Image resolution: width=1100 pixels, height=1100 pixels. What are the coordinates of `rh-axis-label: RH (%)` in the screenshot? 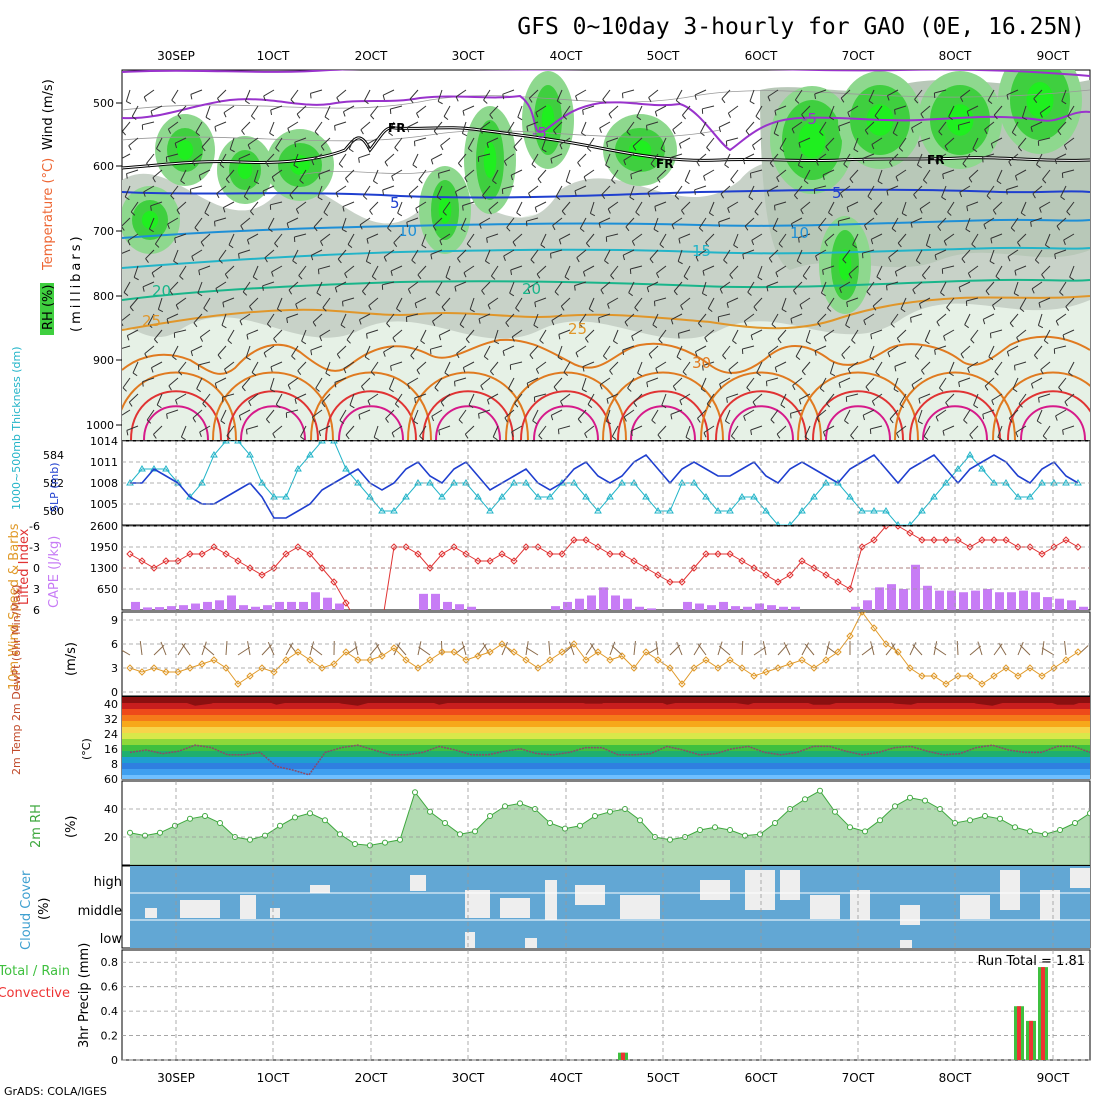 It's located at (48, 307).